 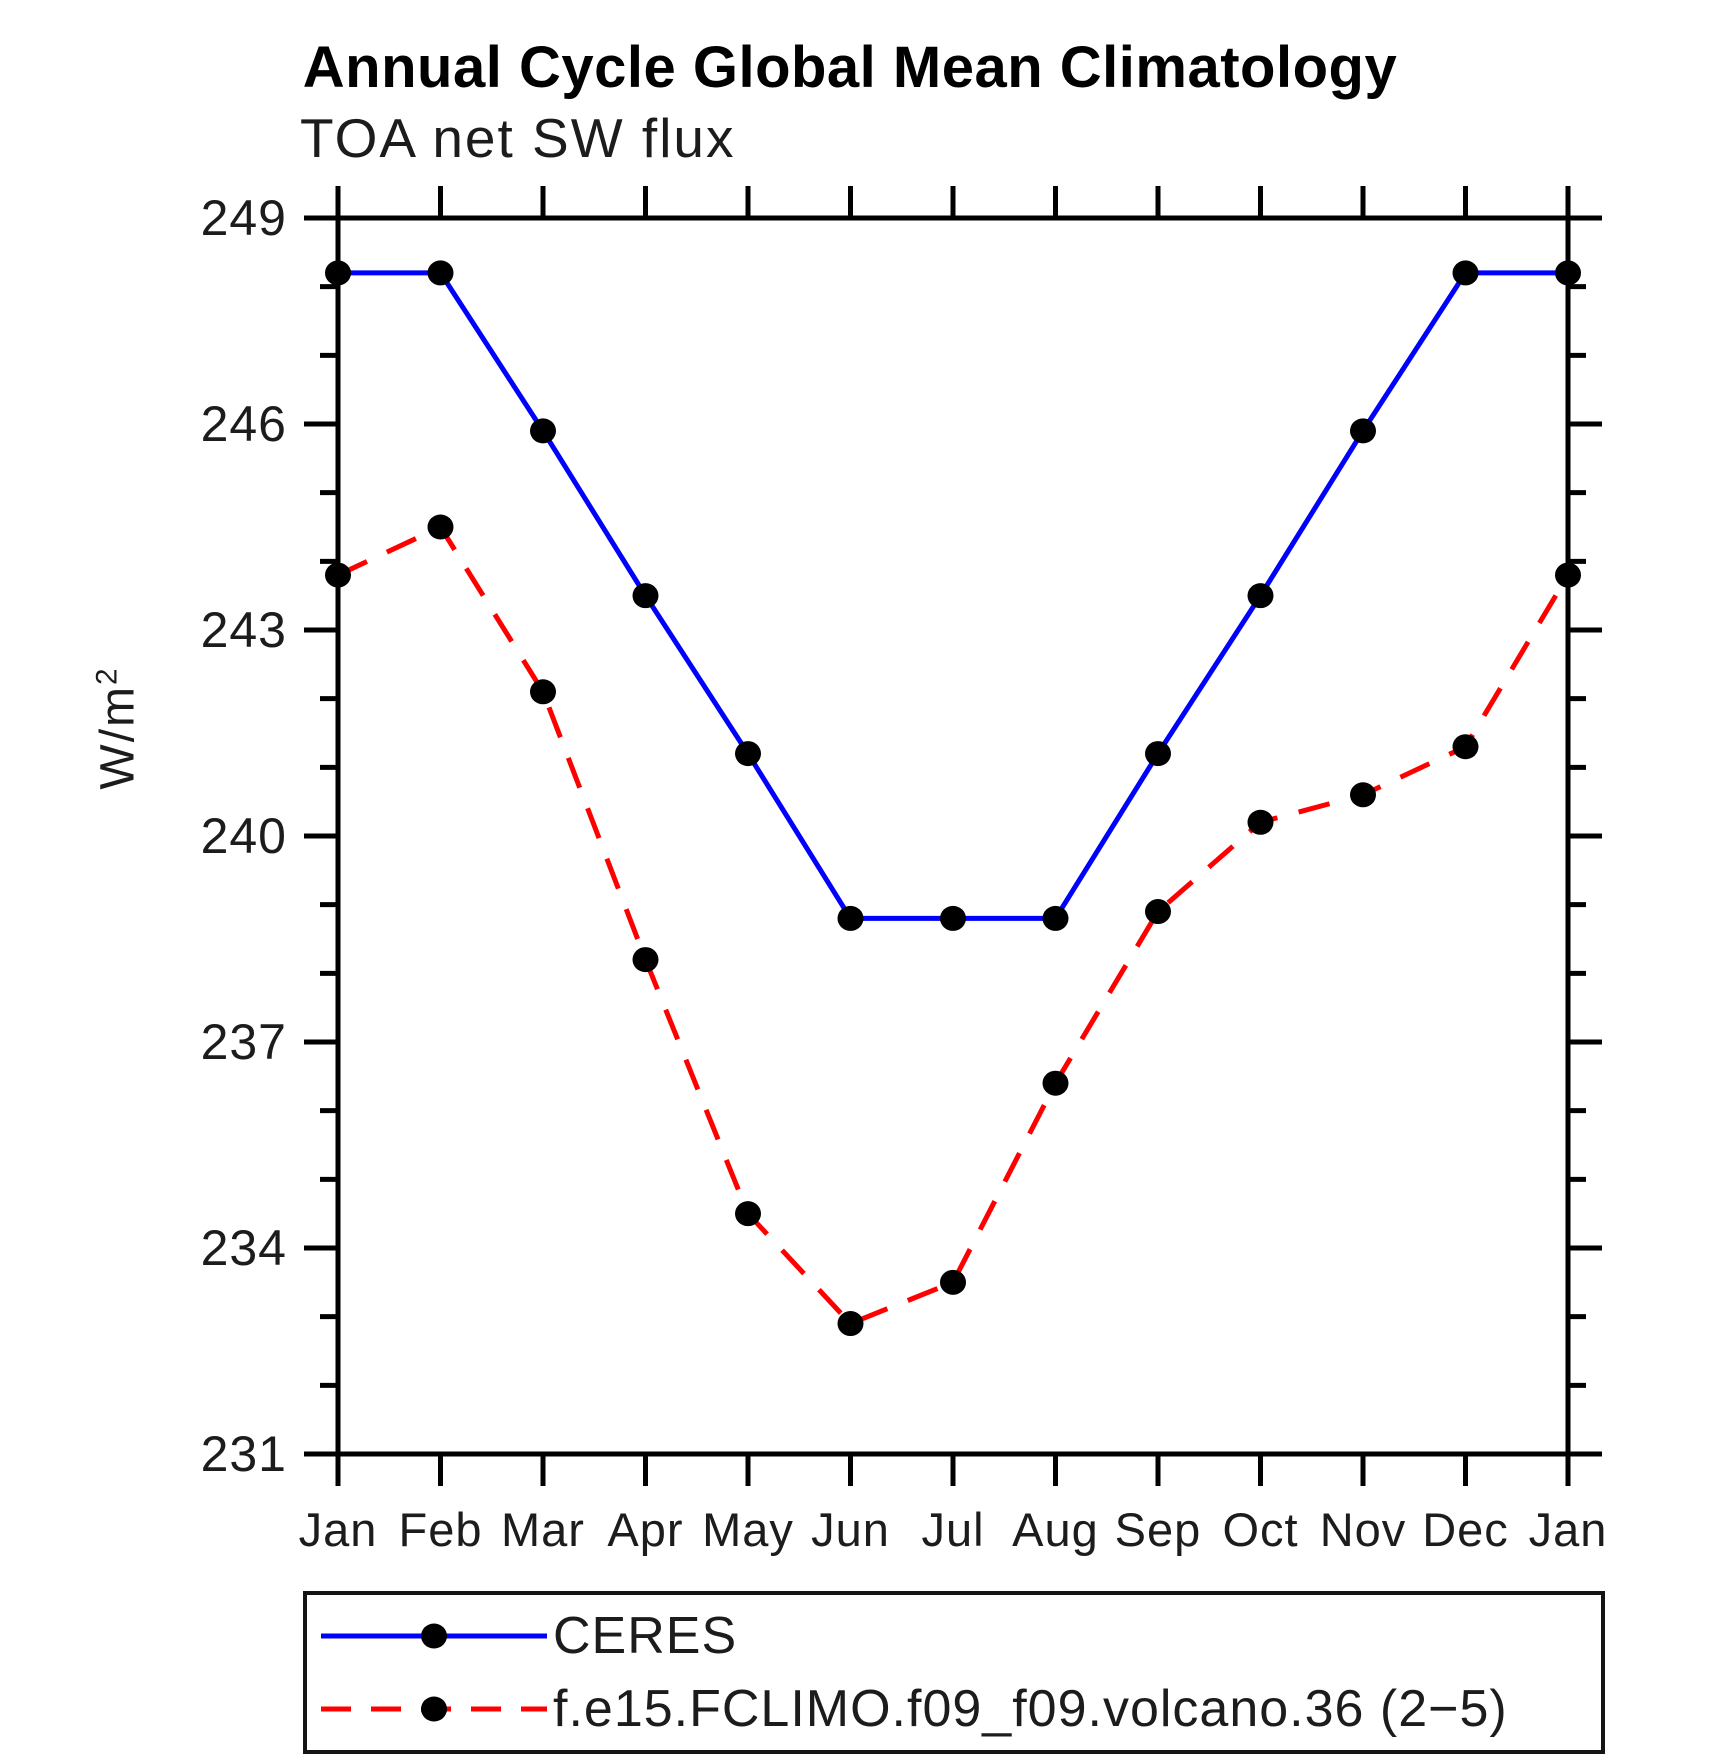 I want to click on legend-label-model: f.e15.FCLIMO.f09_f09.volcano.36 (2−5), so click(x=1030, y=1708).